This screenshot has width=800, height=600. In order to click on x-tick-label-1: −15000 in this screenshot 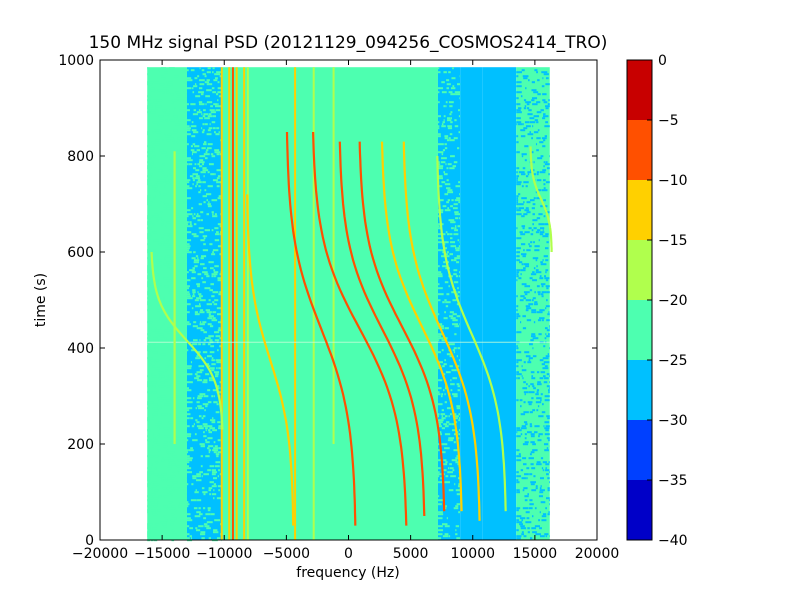, I will do `click(162, 554)`.